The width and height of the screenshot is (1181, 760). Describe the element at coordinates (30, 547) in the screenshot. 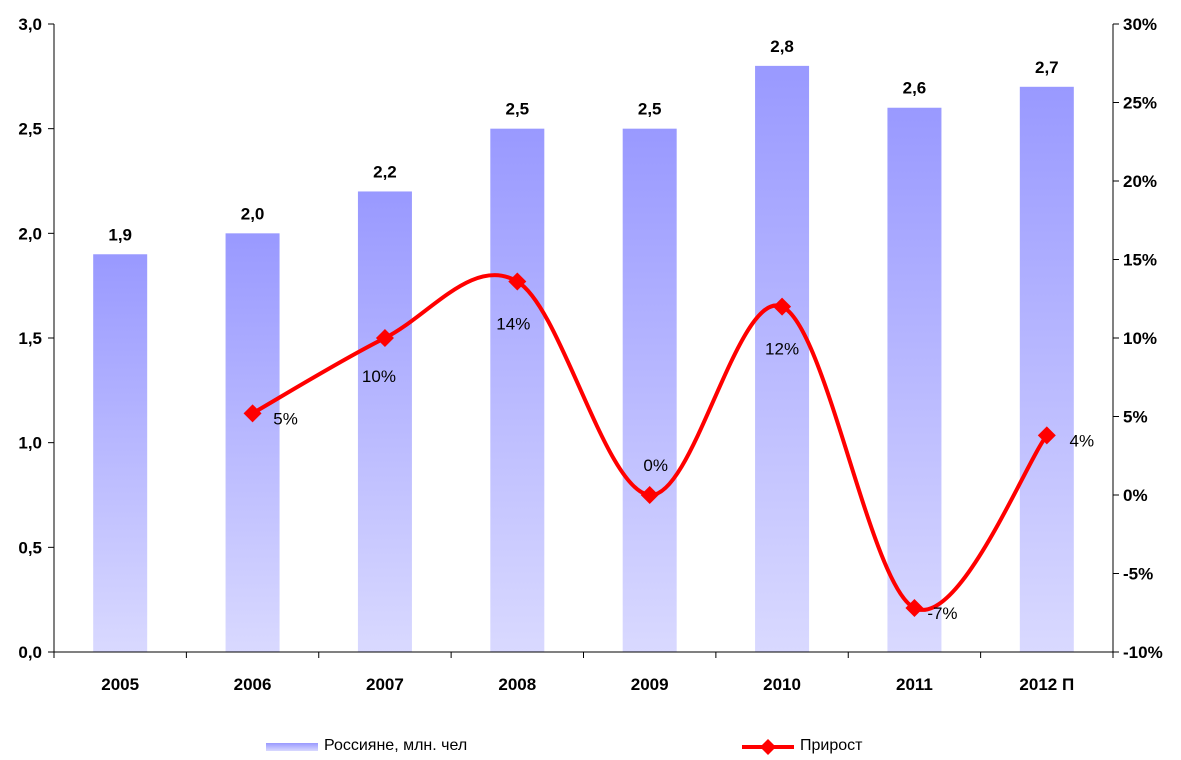

I see `left-tick-label: 0,5` at that location.